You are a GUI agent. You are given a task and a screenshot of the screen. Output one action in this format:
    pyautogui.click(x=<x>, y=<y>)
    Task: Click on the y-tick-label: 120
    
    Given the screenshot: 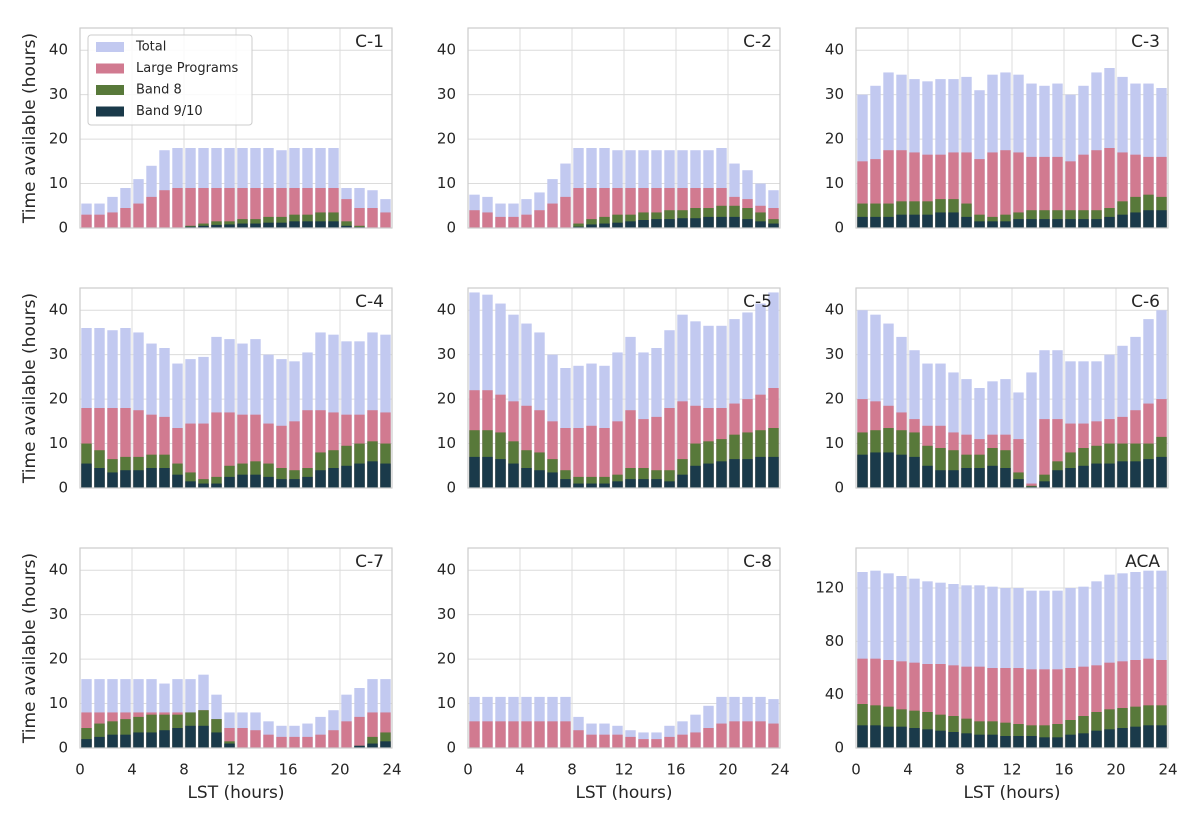 What is the action you would take?
    pyautogui.click(x=829, y=588)
    